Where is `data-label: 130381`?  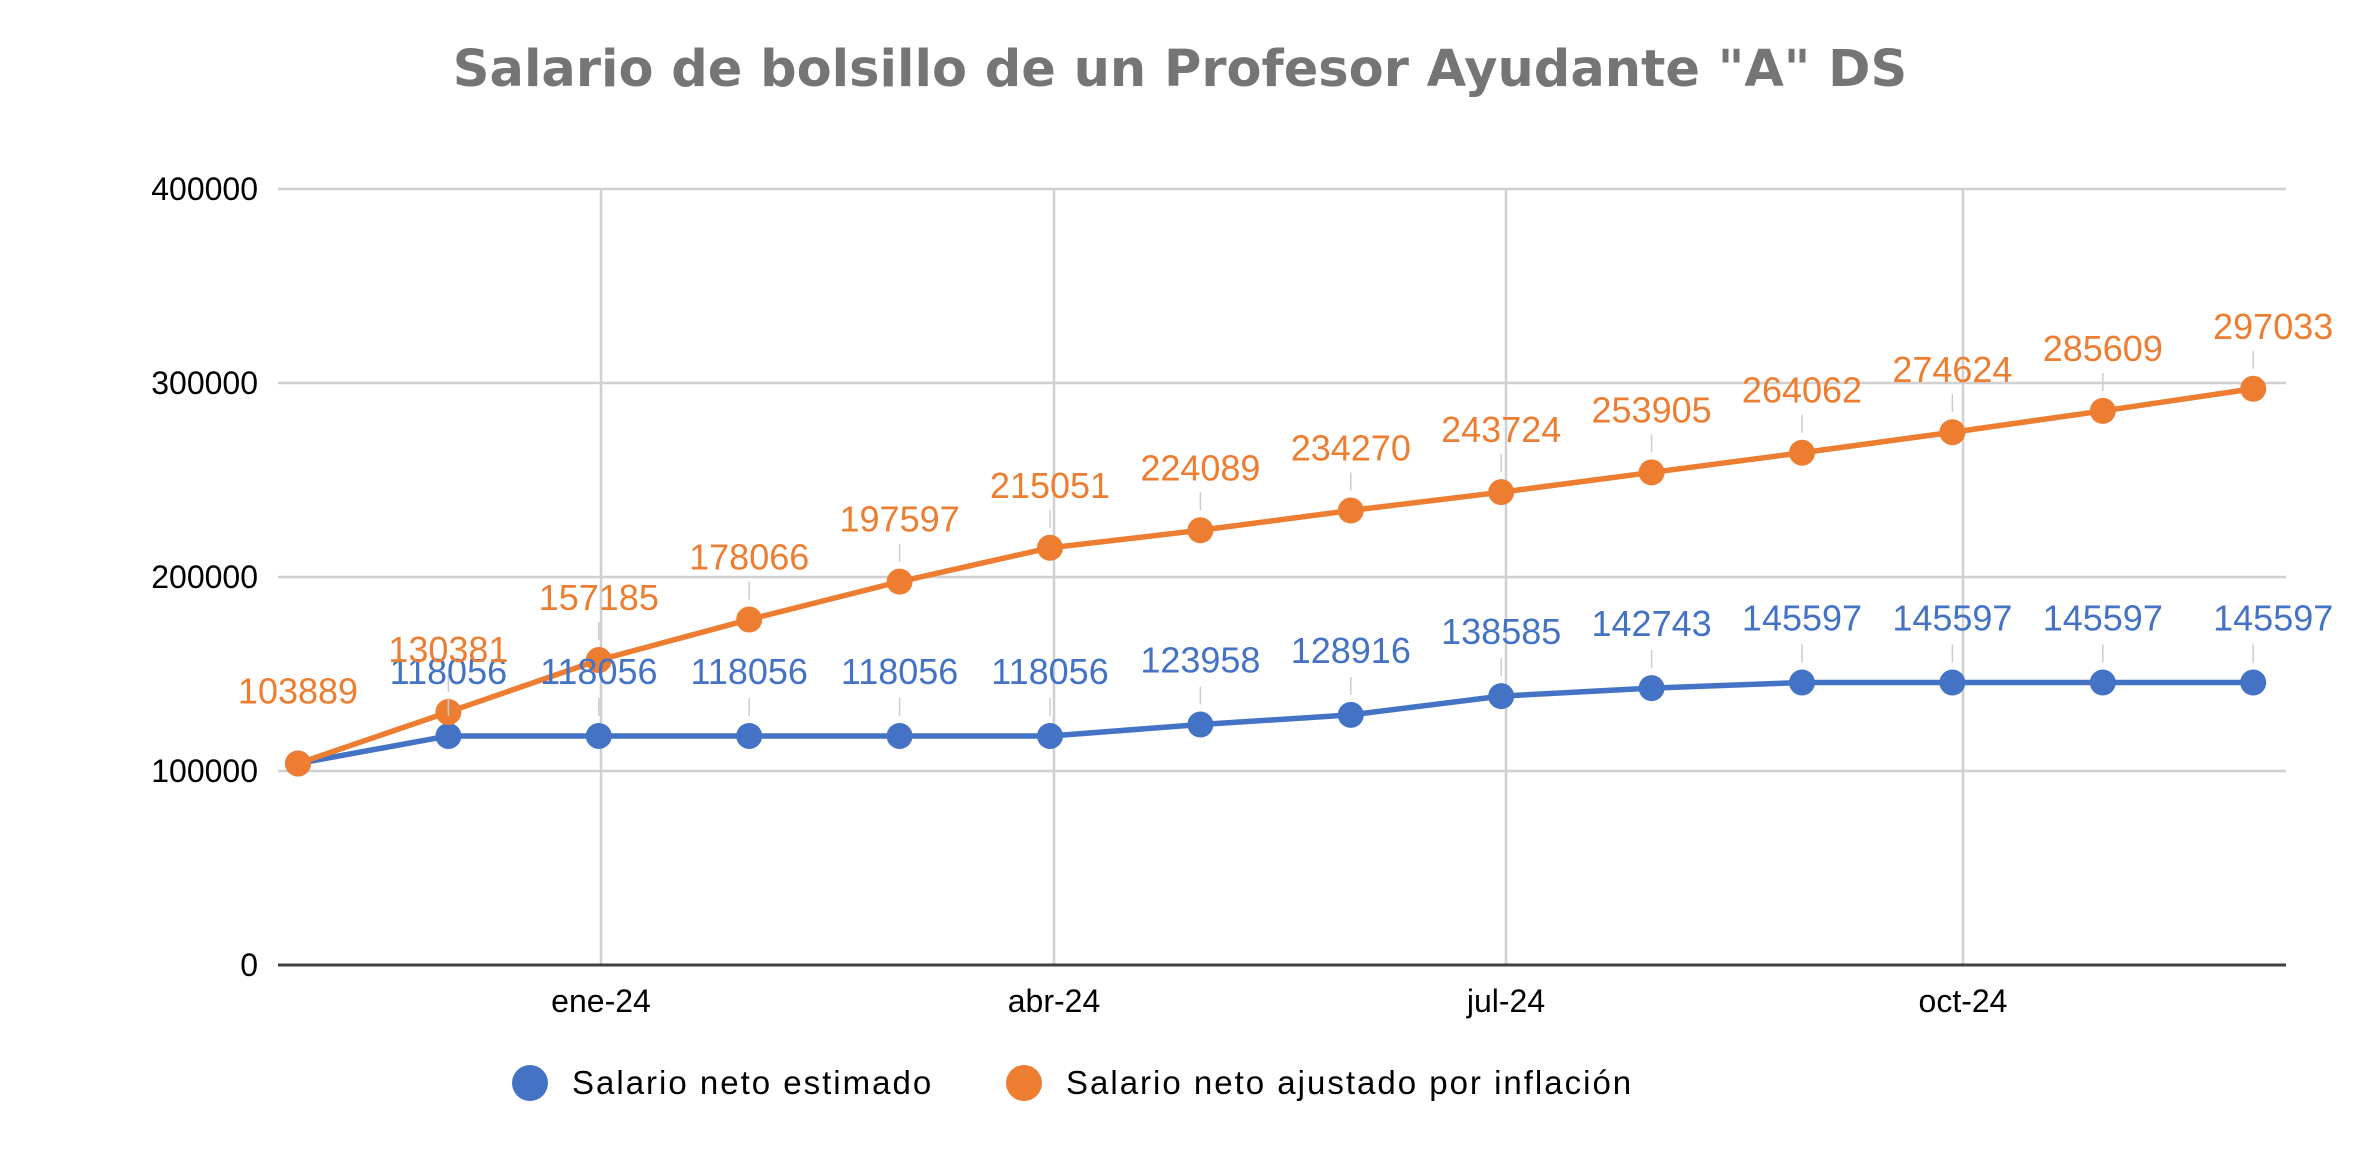
data-label: 130381 is located at coordinates (448, 649).